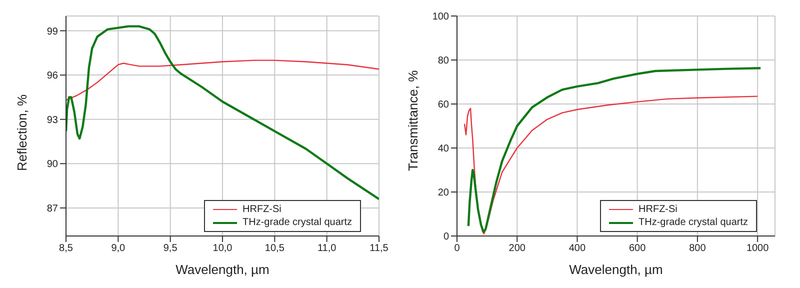 This screenshot has height=288, width=800. Describe the element at coordinates (457, 248) in the screenshot. I see `x-tick-label: 0` at that location.